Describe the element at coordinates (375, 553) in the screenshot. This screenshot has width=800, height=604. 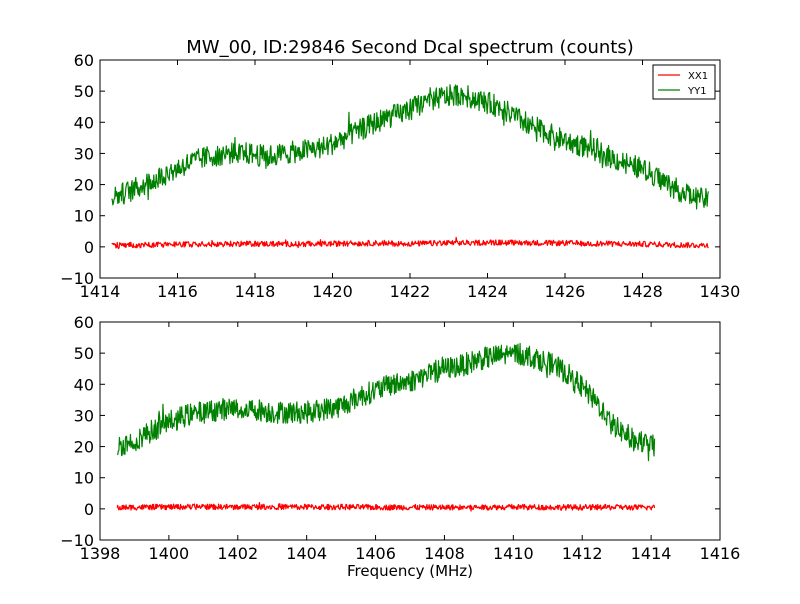
I see `x-tick-label: 1406` at that location.